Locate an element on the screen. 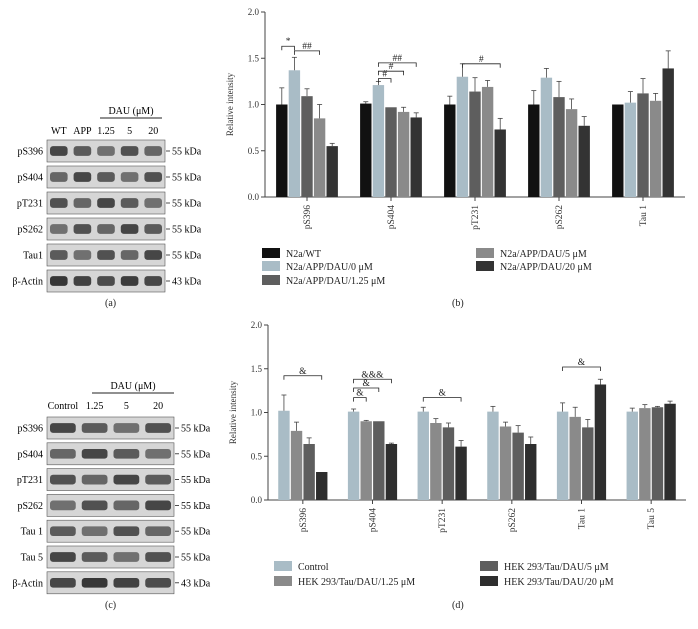 This screenshot has width=698, height=629. row-label: pS262 is located at coordinates (30, 506).